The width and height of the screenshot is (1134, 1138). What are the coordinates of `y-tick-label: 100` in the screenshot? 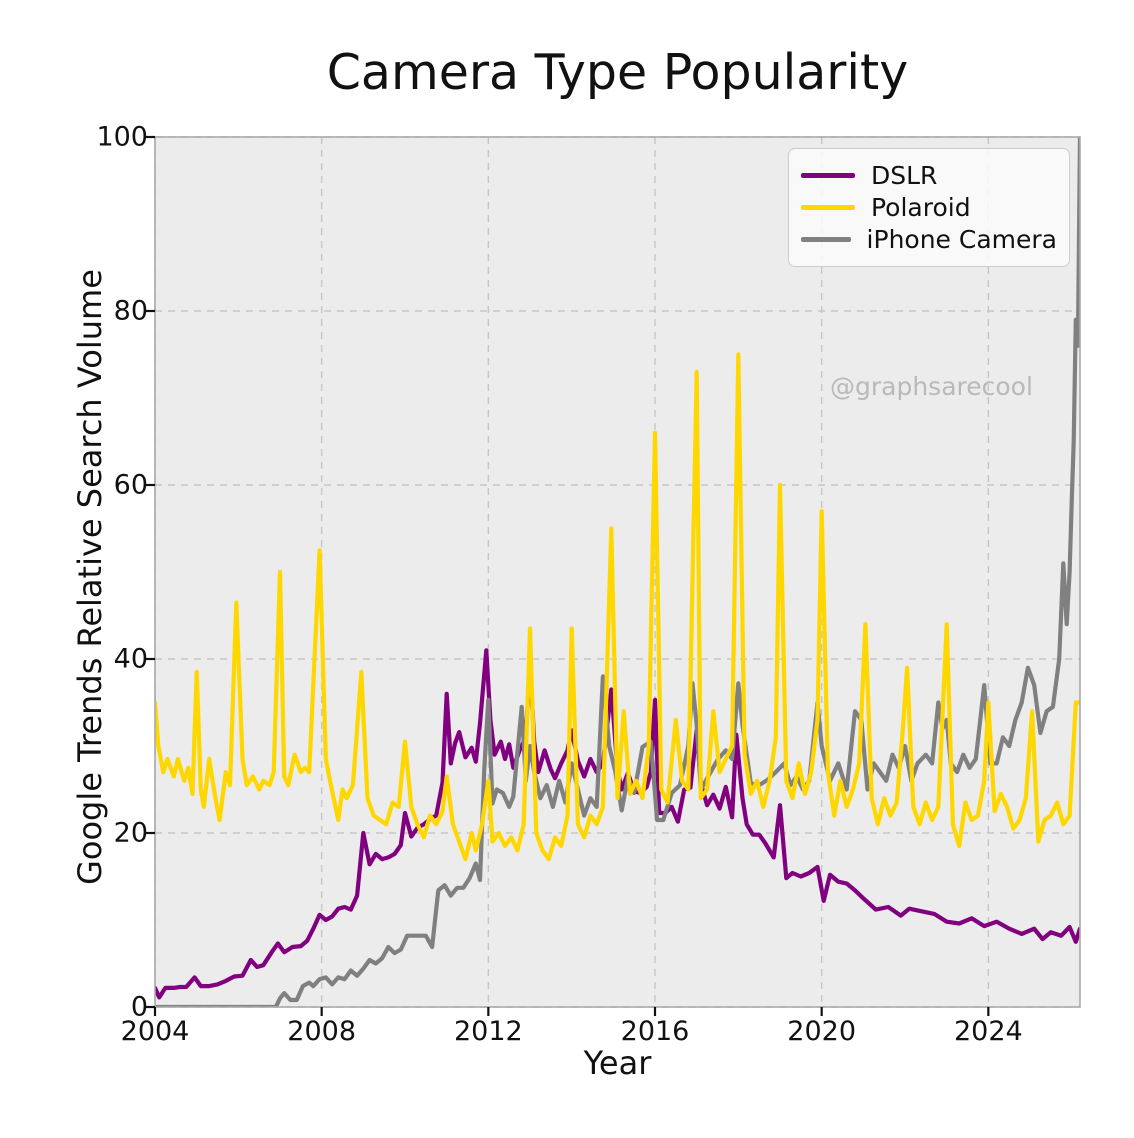 It's located at (122, 137).